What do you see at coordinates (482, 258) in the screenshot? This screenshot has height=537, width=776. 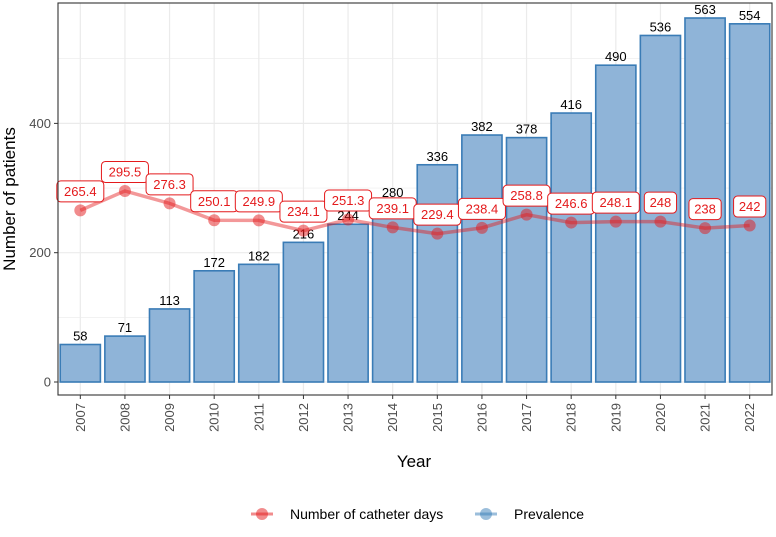 I see `bar-2016` at bounding box center [482, 258].